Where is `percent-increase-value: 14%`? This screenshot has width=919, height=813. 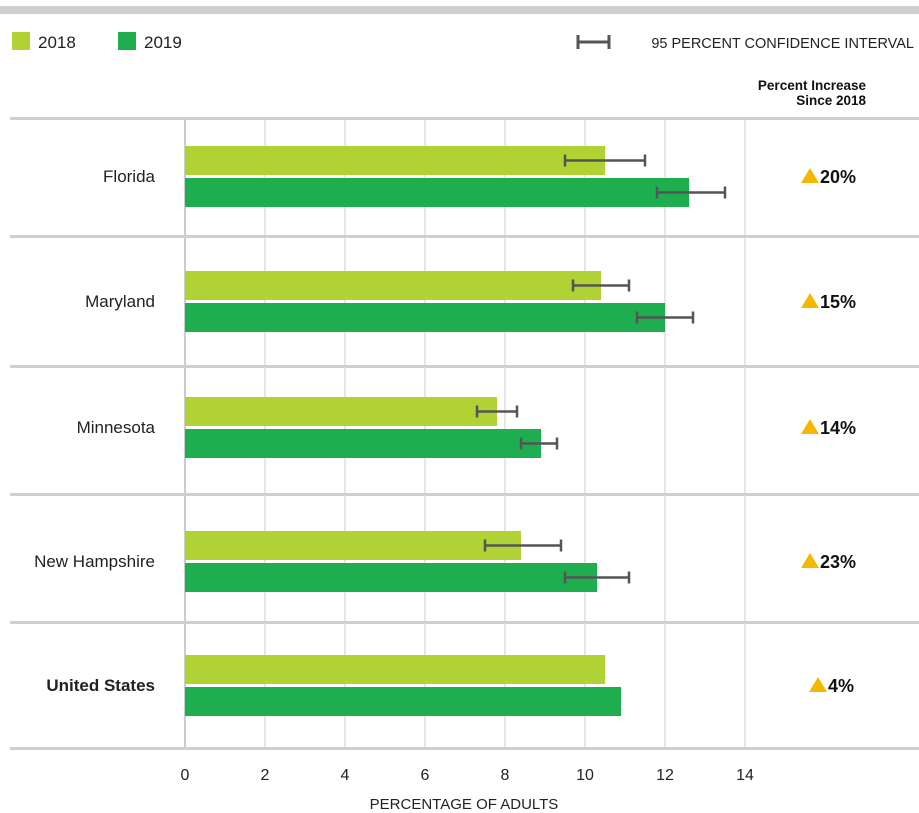
percent-increase-value: 14% is located at coordinates (838, 428).